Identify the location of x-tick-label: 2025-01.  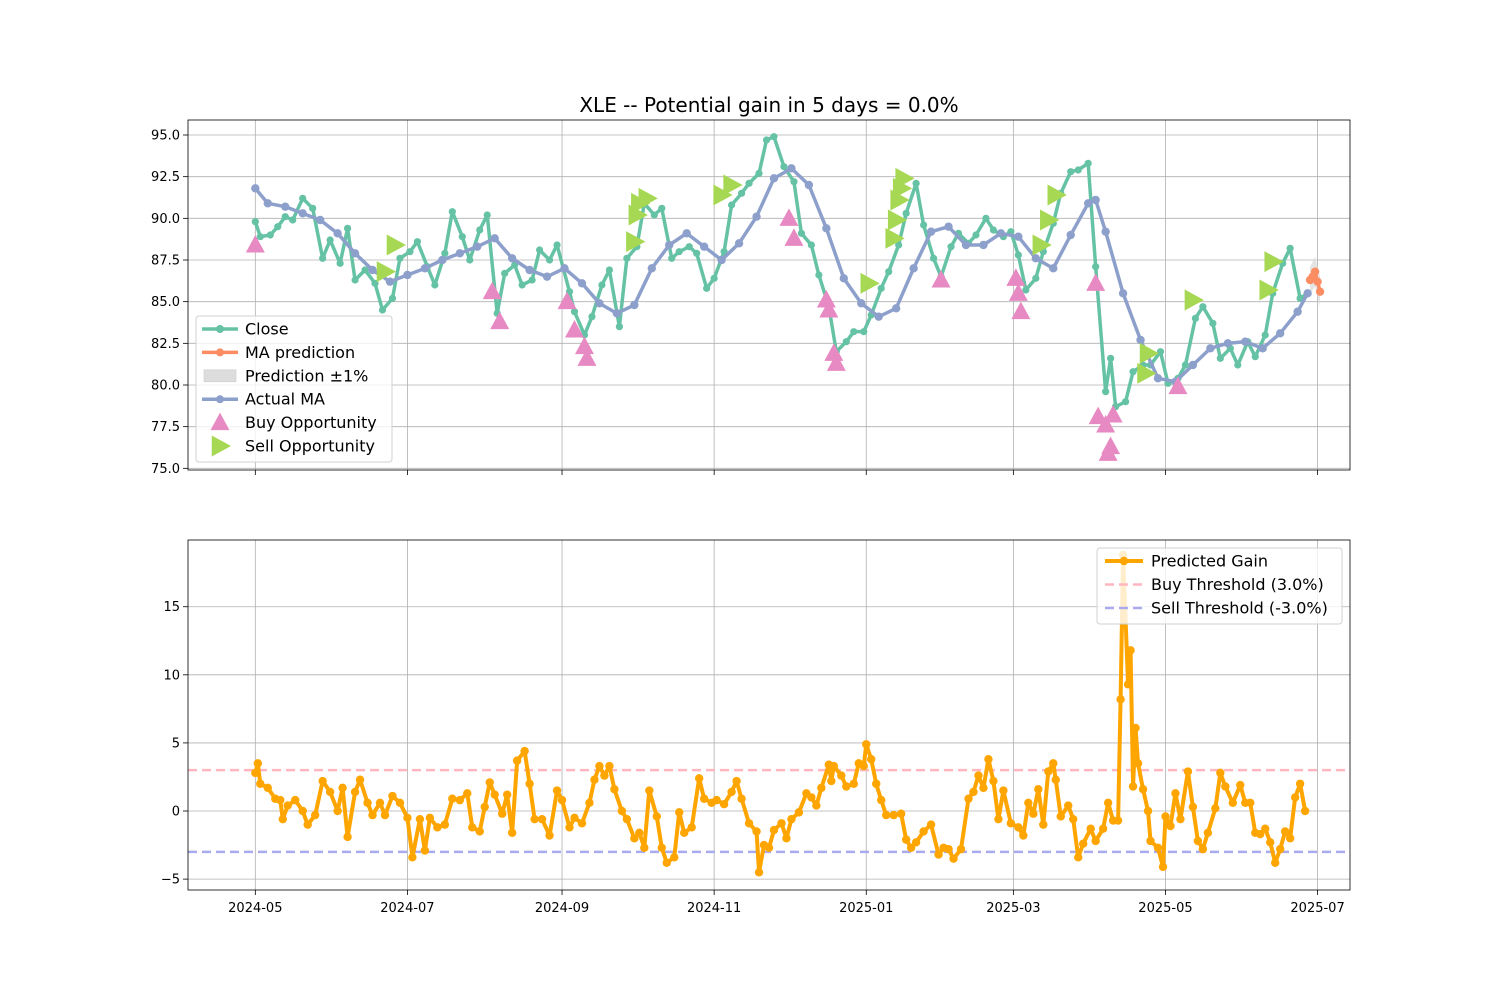
(866, 908).